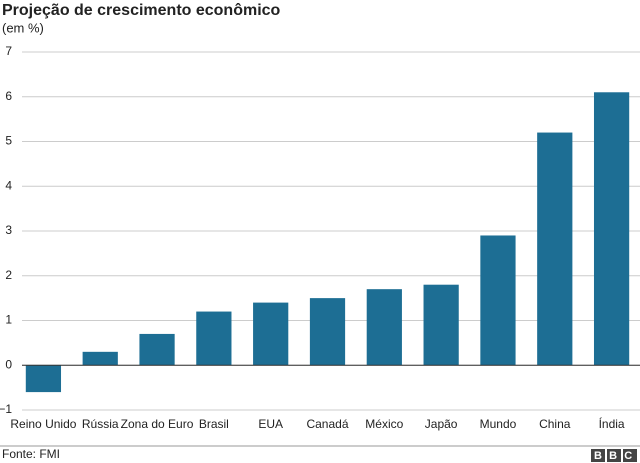  I want to click on y-tick-label: 6, so click(8, 96).